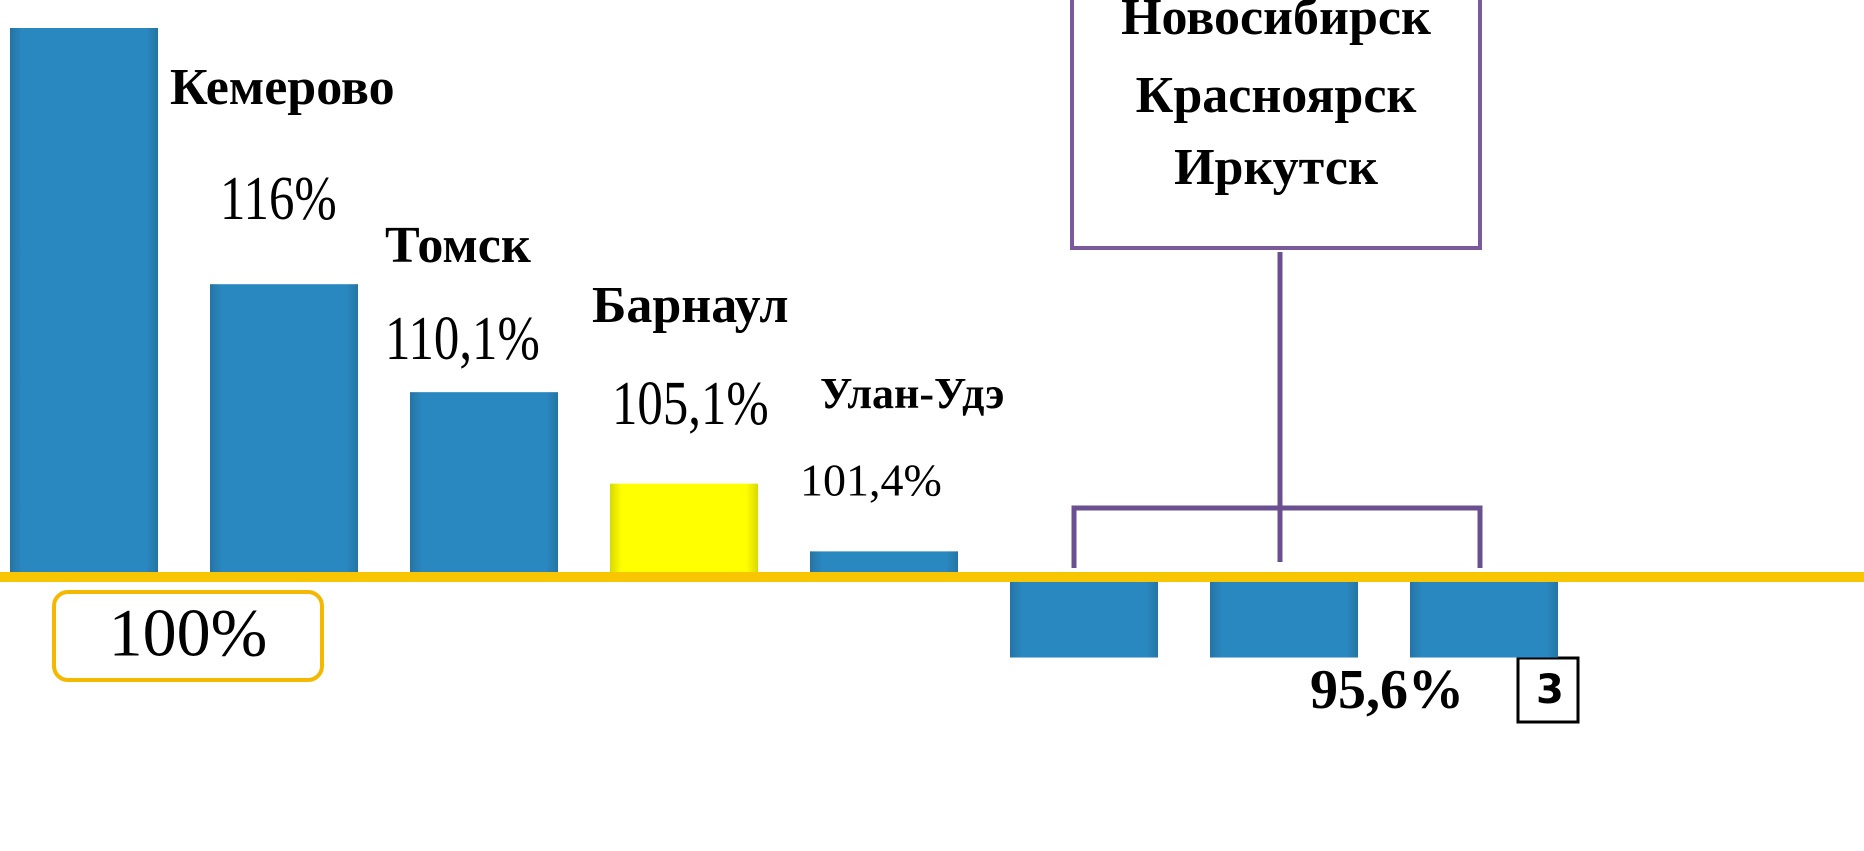  Describe the element at coordinates (871, 480) in the screenshot. I see `value-label: 101,4%` at that location.